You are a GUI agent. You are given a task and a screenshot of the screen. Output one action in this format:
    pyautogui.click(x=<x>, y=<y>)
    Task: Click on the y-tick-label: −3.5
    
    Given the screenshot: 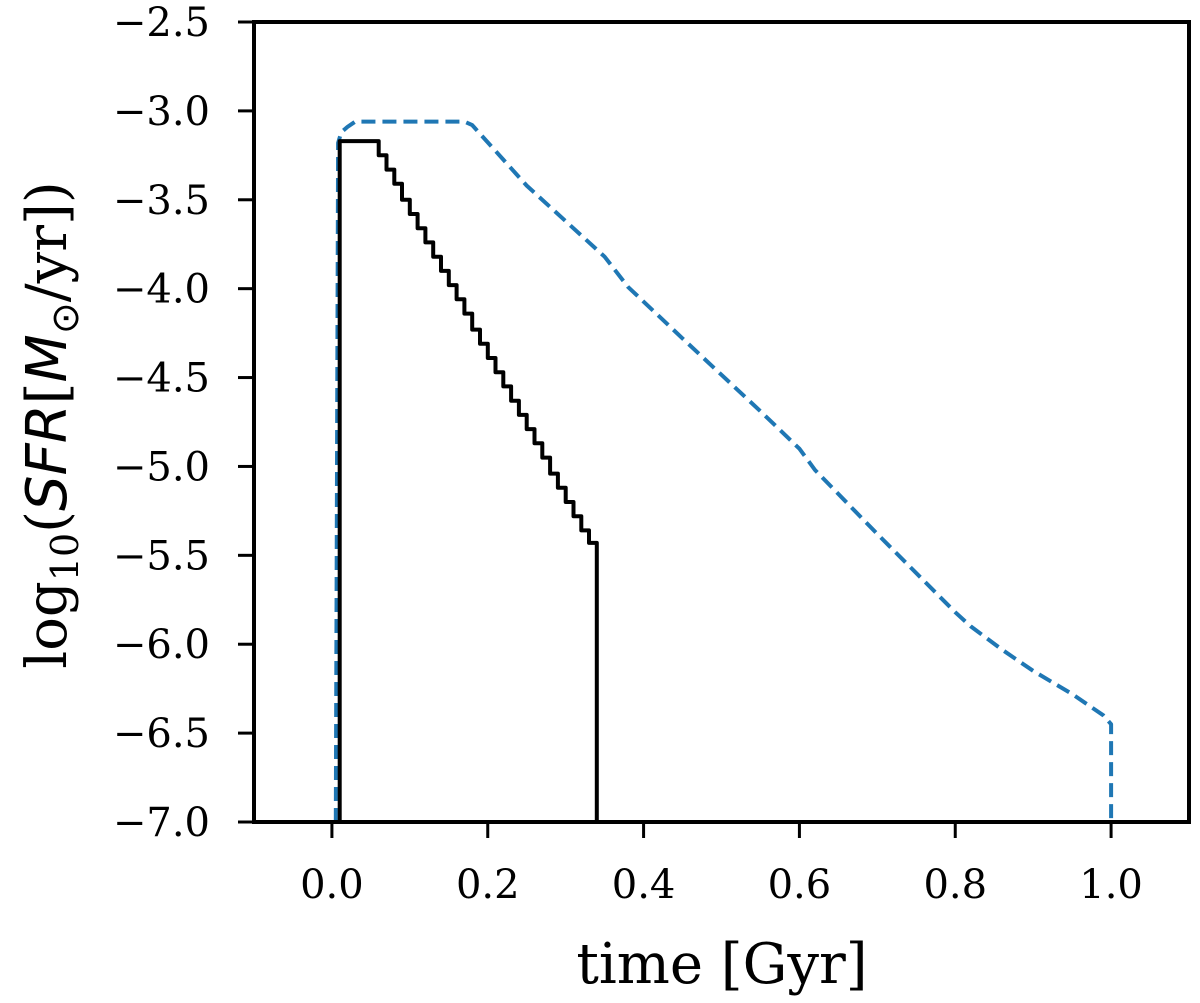 What is the action you would take?
    pyautogui.click(x=161, y=201)
    